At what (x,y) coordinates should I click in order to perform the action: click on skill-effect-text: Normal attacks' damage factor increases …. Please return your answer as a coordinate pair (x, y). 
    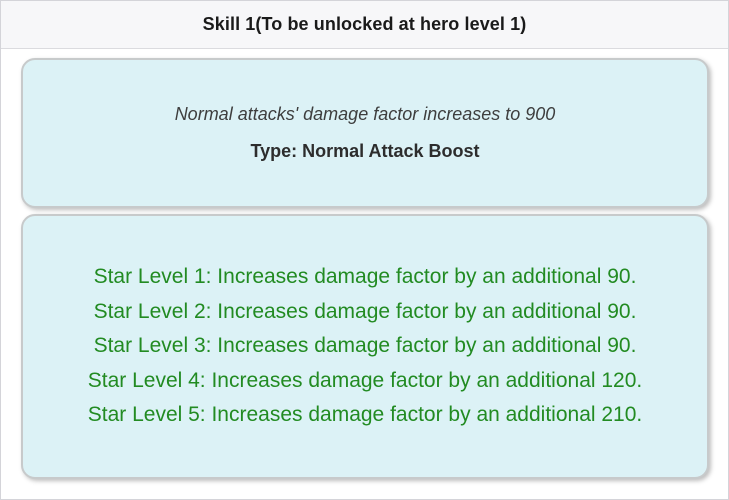
    Looking at the image, I should click on (365, 114).